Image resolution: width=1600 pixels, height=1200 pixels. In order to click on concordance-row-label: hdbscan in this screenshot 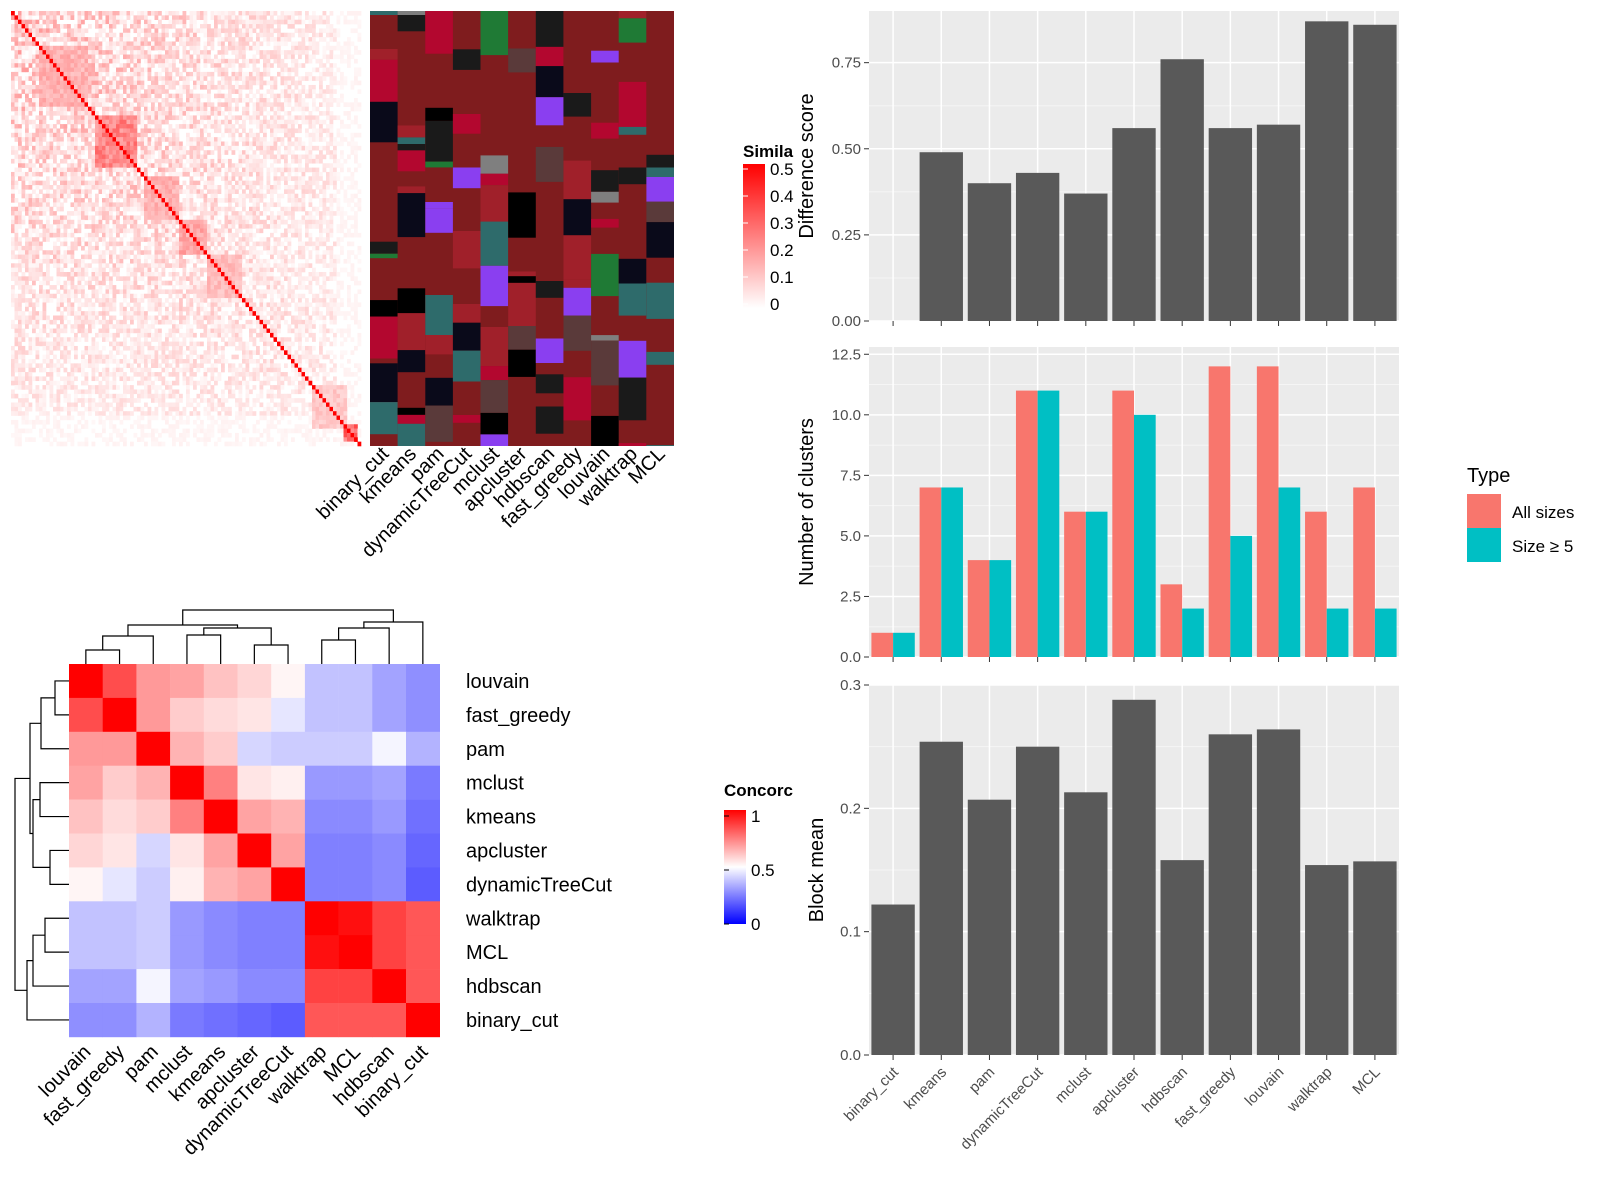, I will do `click(504, 987)`.